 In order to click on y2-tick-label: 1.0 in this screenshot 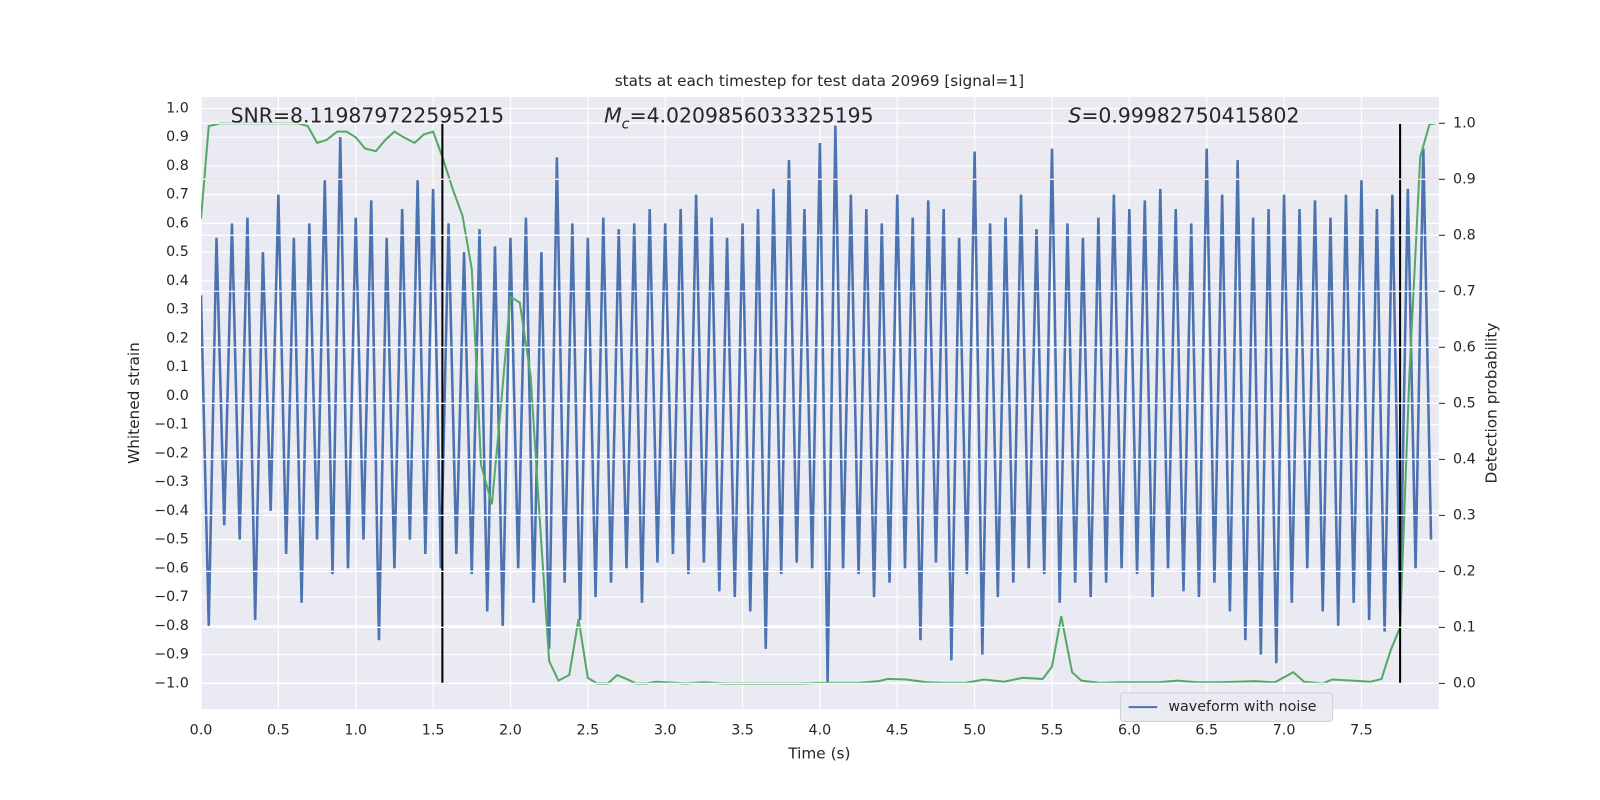, I will do `click(1464, 123)`.